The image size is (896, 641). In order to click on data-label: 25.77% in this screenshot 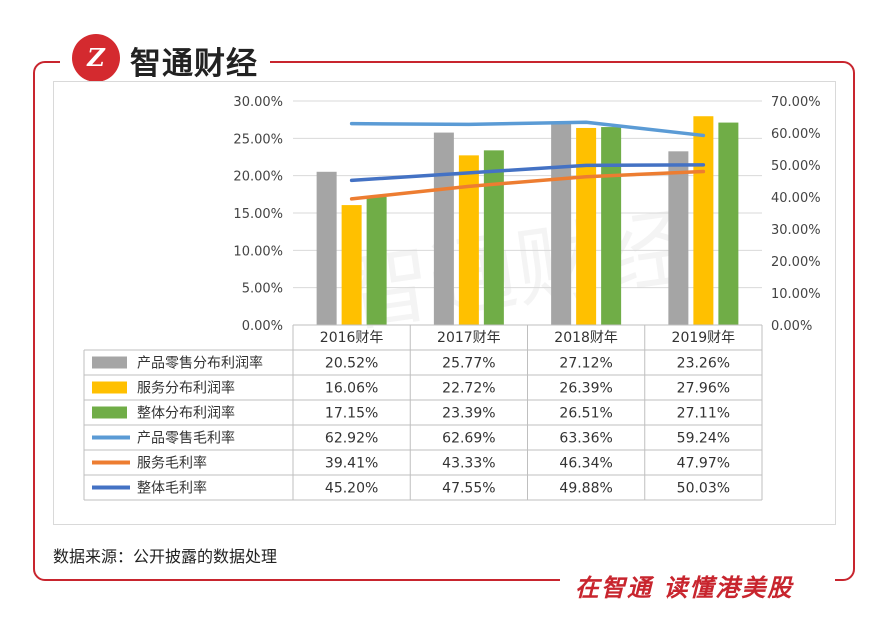, I will do `click(468, 364)`.